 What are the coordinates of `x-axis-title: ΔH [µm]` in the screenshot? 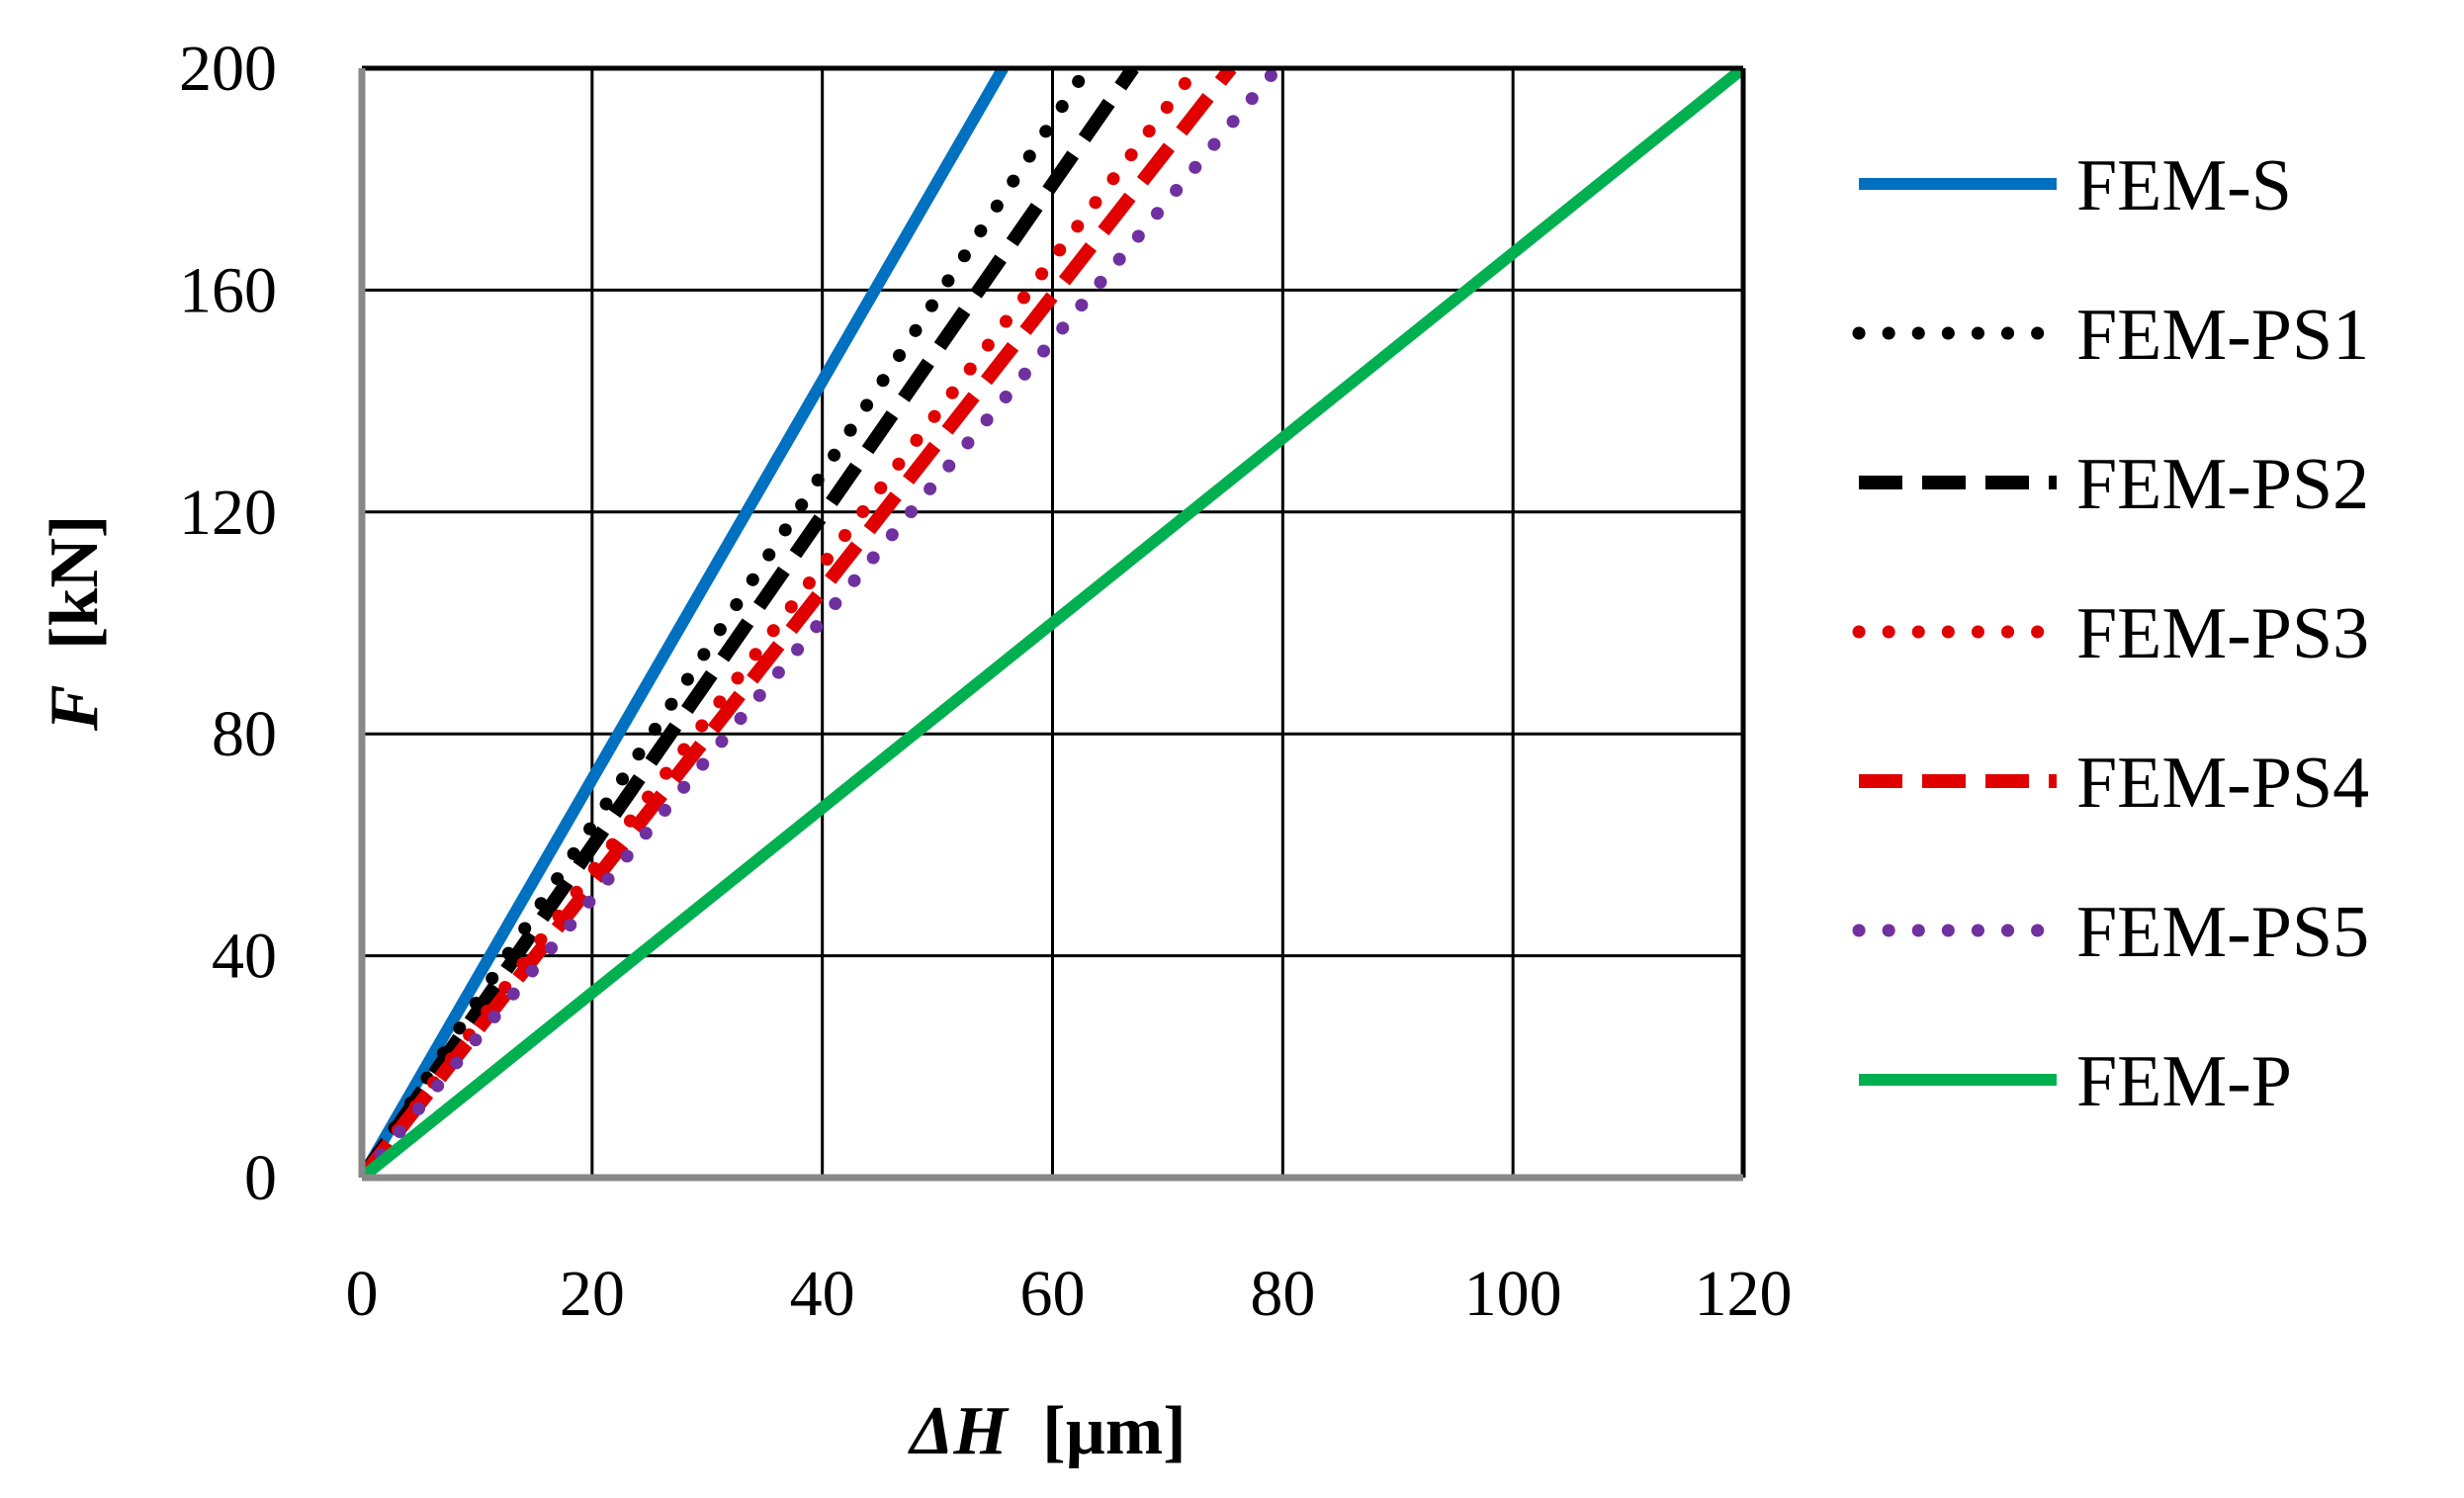 It's located at (1046, 1431).